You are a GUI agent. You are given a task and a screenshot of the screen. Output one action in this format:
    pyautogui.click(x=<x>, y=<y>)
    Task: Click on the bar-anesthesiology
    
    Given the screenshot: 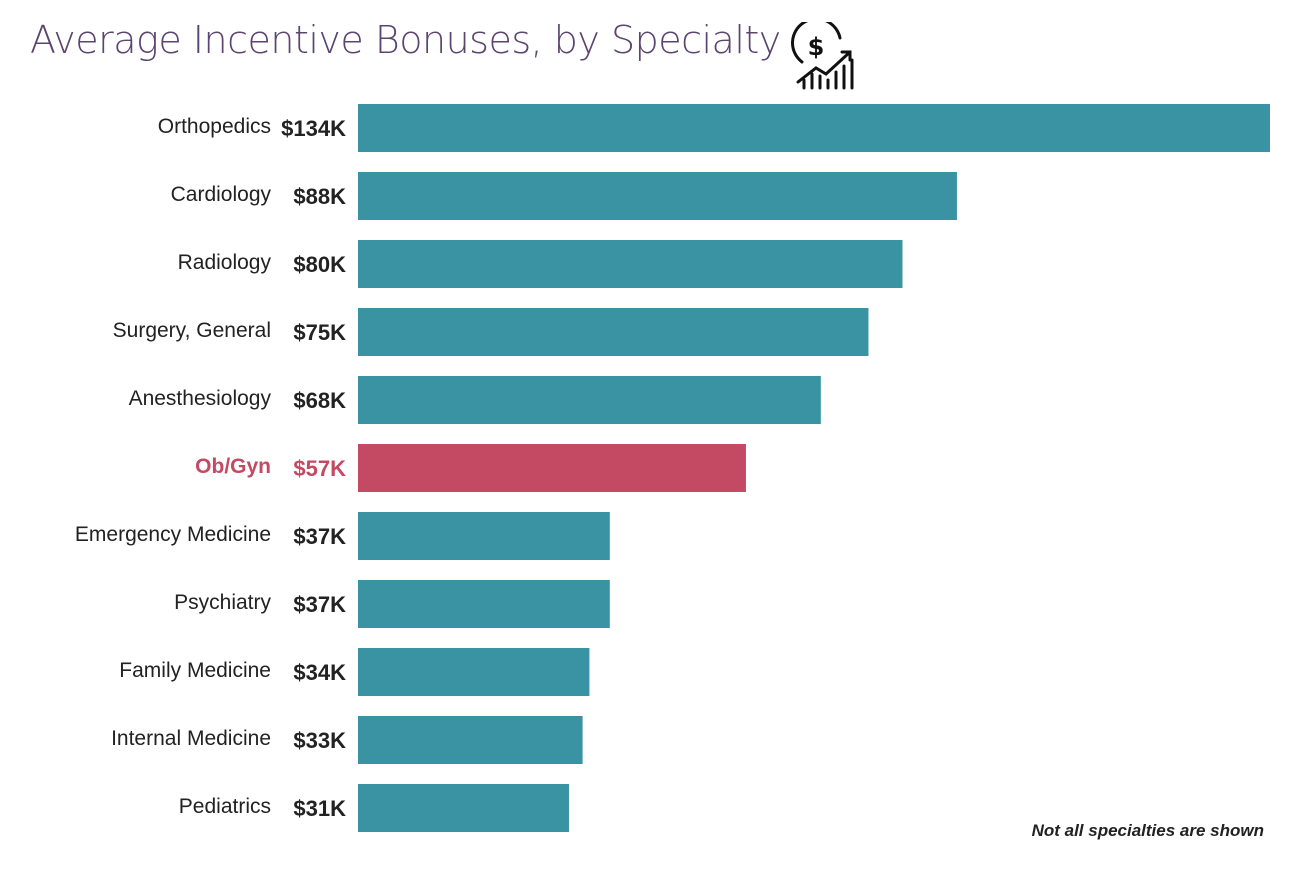 What is the action you would take?
    pyautogui.click(x=589, y=400)
    